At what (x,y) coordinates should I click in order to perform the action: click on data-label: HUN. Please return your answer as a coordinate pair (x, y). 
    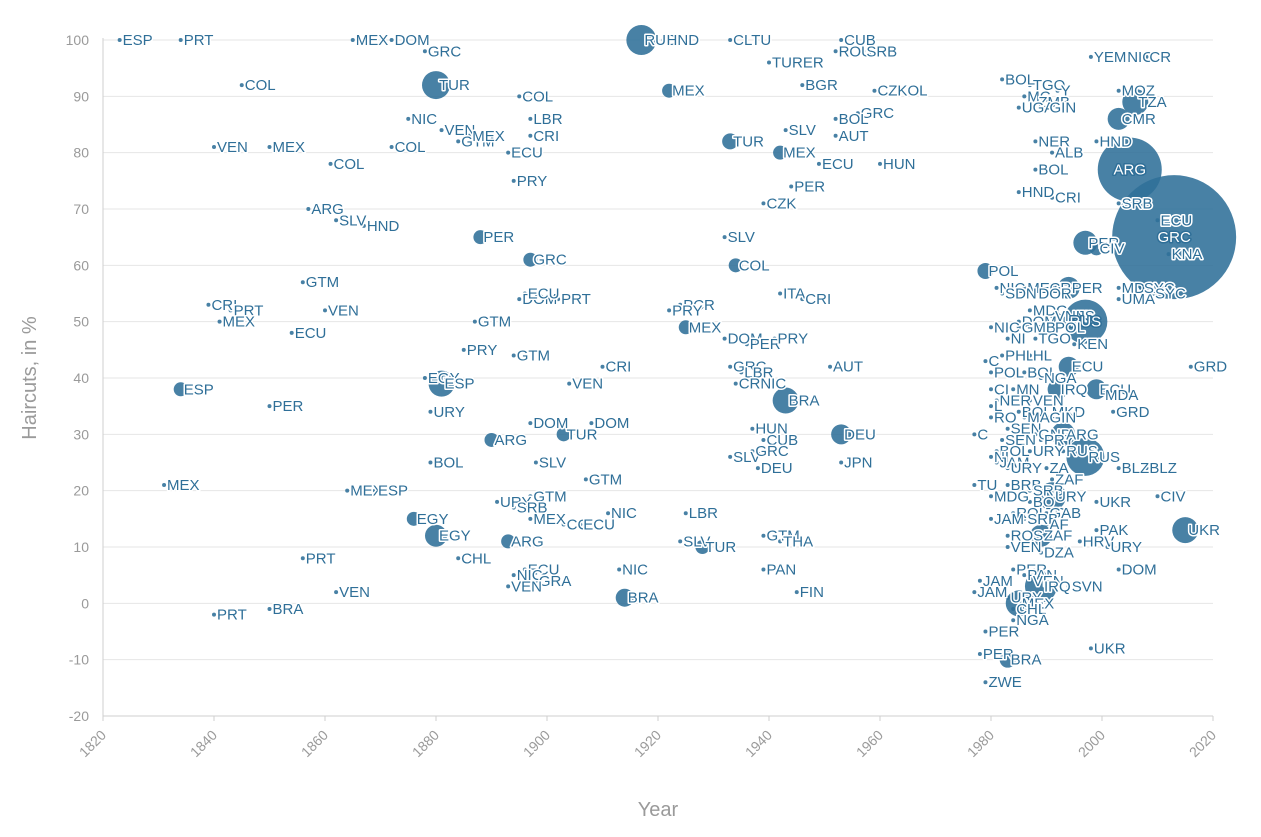
    Looking at the image, I should click on (899, 164).